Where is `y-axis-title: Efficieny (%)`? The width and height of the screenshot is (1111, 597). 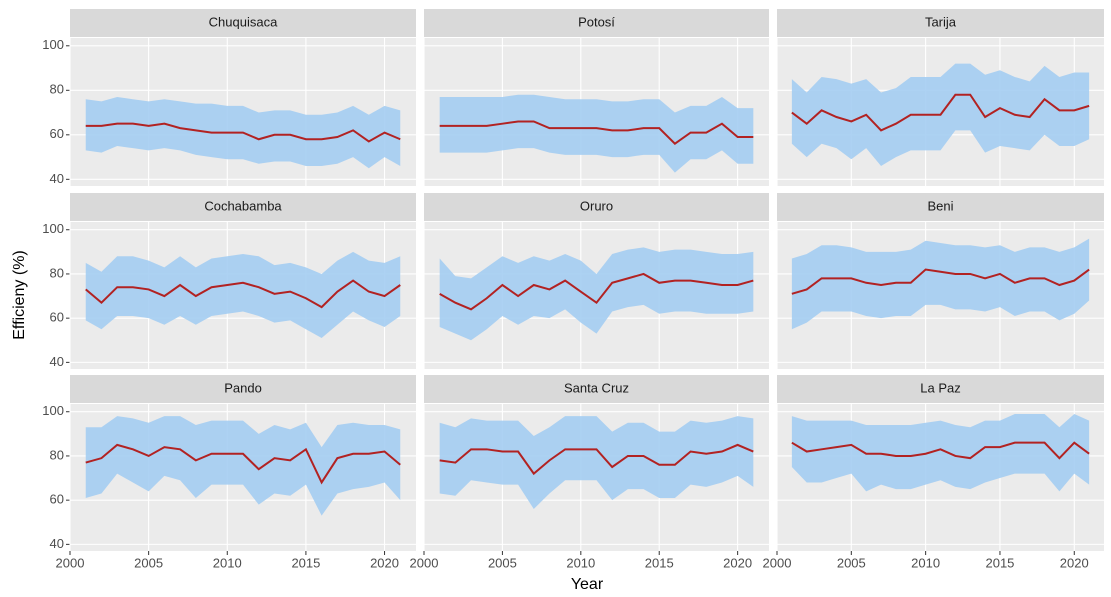
y-axis-title: Efficieny (%) is located at coordinates (19, 295).